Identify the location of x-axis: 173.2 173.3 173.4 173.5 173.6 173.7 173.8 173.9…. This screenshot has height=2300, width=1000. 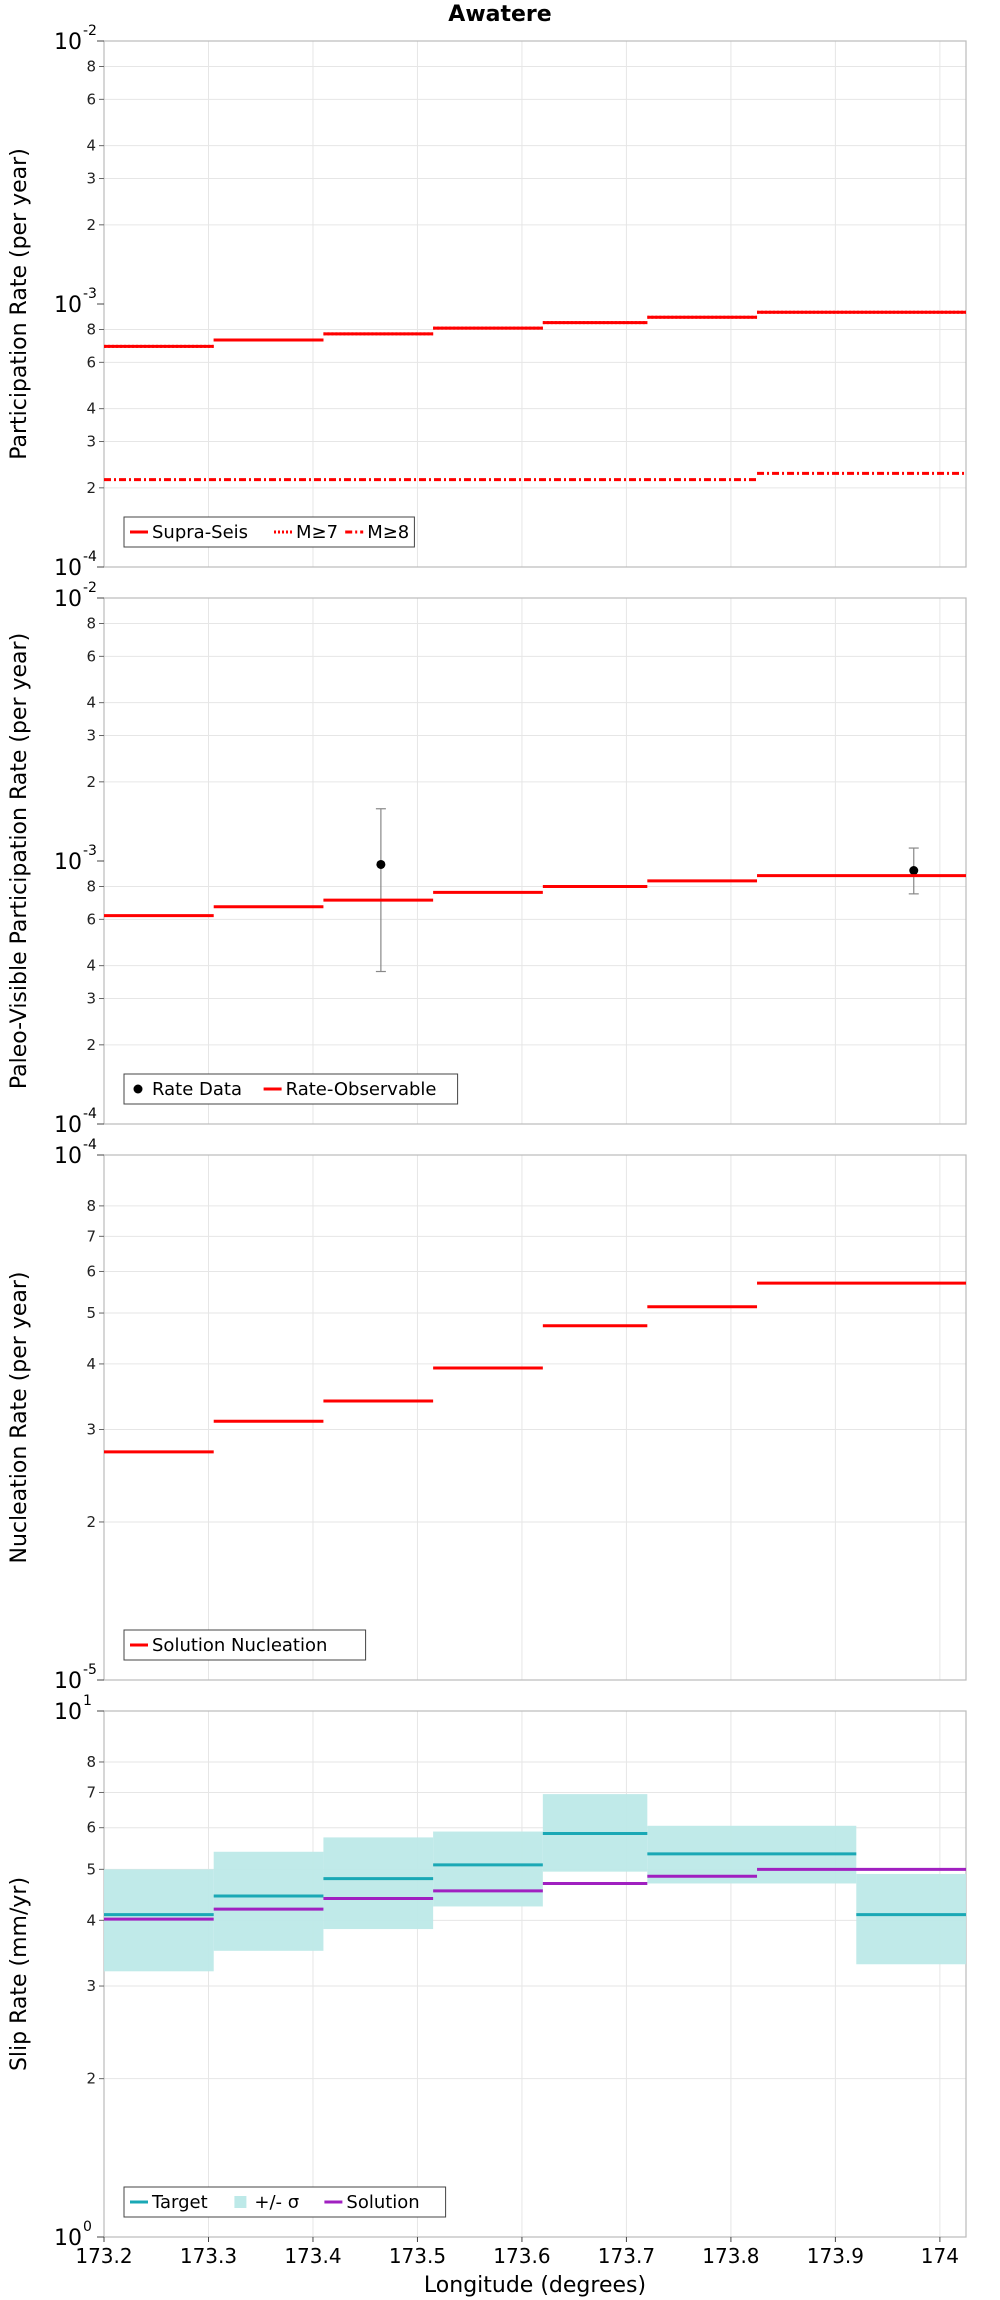
(517, 2267).